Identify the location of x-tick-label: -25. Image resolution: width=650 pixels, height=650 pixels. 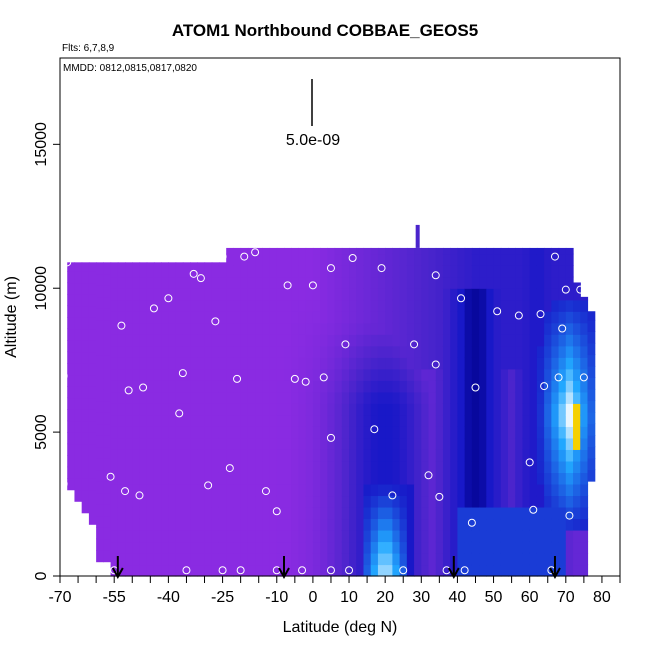
(222, 597).